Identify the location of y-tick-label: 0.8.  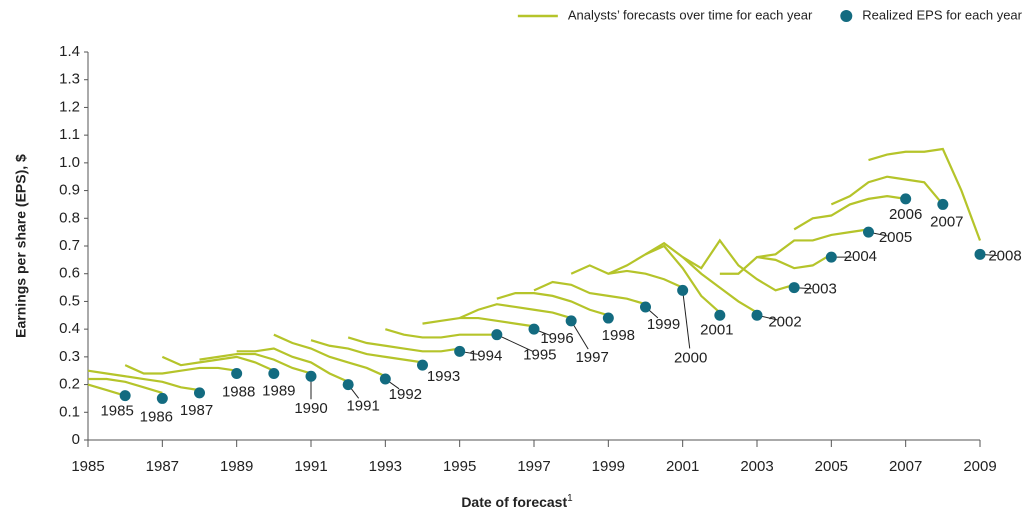
(69, 217).